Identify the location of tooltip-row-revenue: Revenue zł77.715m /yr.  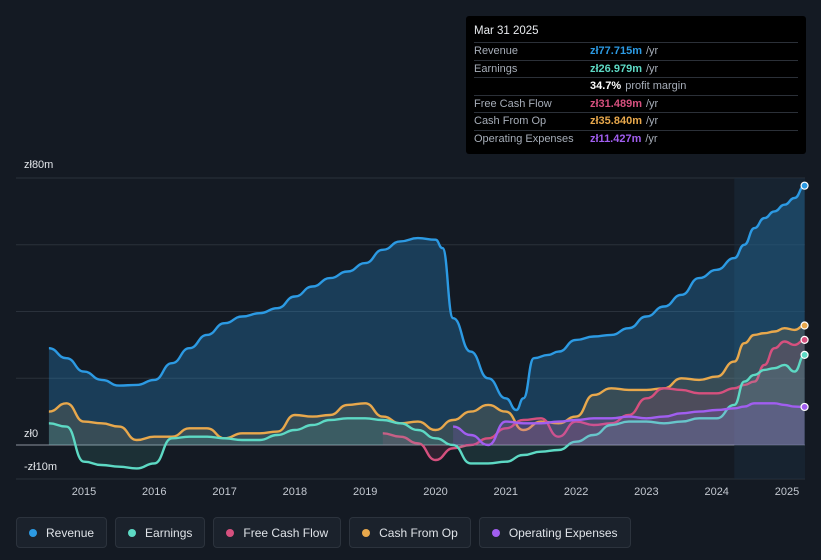
(636, 51).